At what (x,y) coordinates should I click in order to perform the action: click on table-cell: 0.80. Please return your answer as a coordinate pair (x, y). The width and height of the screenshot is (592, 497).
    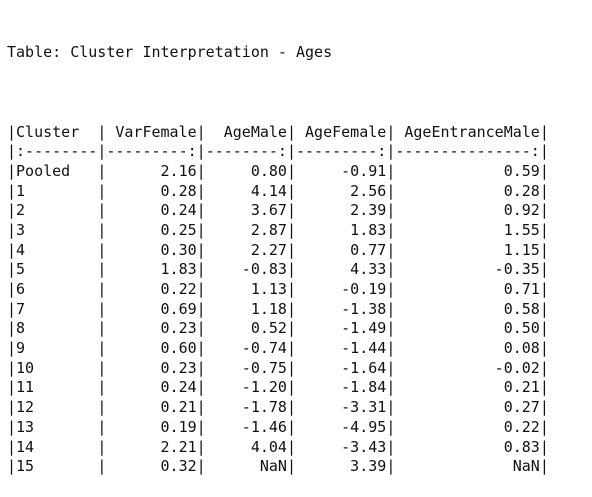
    Looking at the image, I should click on (246, 170).